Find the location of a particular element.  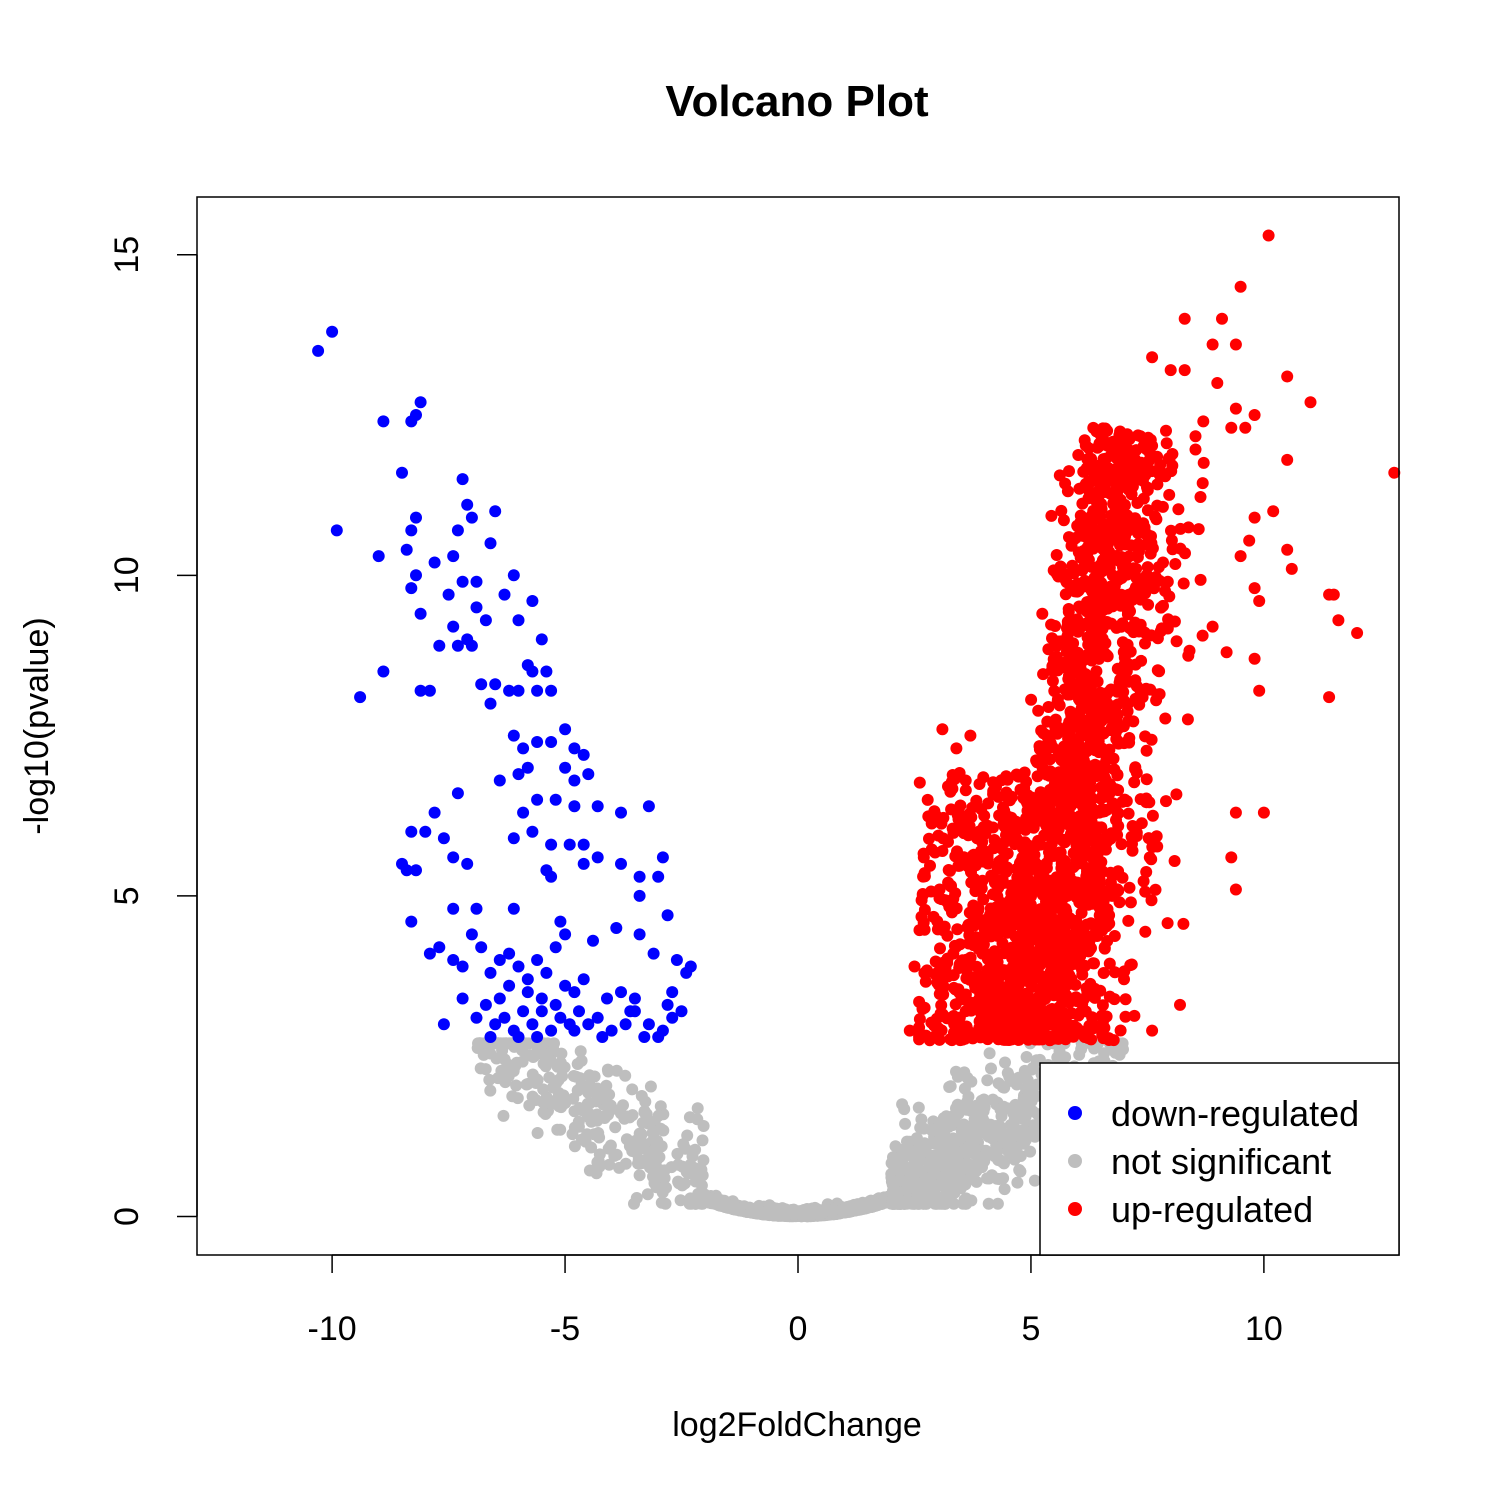

x-tick-label: -5 is located at coordinates (565, 1329).